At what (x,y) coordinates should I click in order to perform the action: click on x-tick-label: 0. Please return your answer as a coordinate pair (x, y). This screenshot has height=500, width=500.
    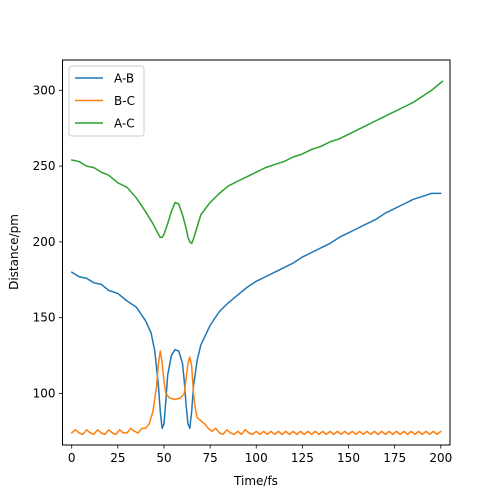
    Looking at the image, I should click on (72, 458).